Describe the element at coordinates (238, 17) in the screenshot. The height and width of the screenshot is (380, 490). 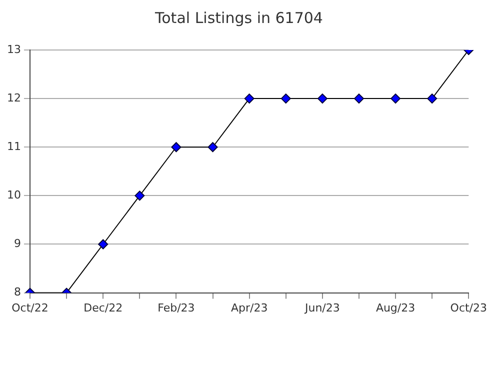
I see `chart-title: Total Listings in 61704` at that location.